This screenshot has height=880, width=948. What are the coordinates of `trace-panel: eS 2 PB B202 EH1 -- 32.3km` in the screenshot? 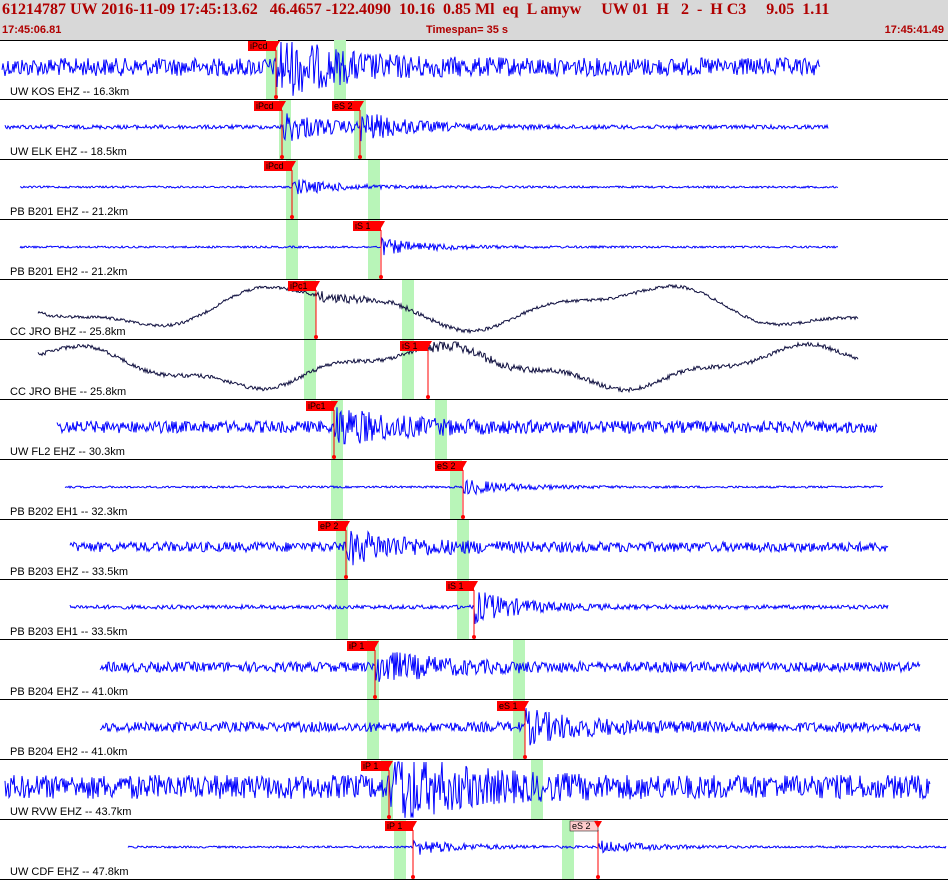 It's located at (474, 490).